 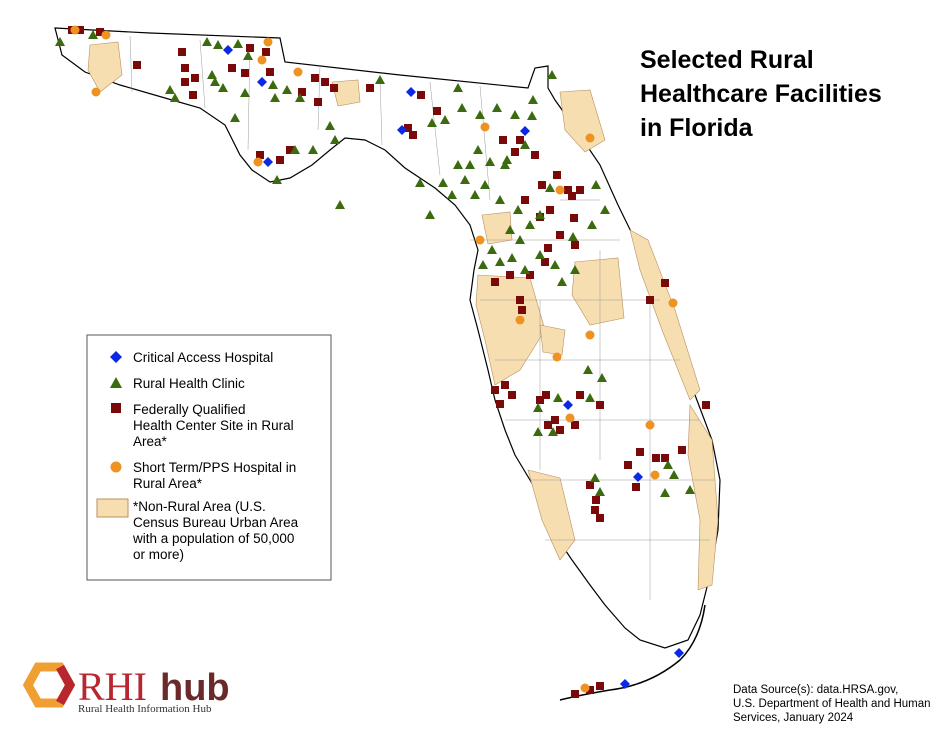 I want to click on title-line: Healthcare Facilities, so click(x=761, y=94).